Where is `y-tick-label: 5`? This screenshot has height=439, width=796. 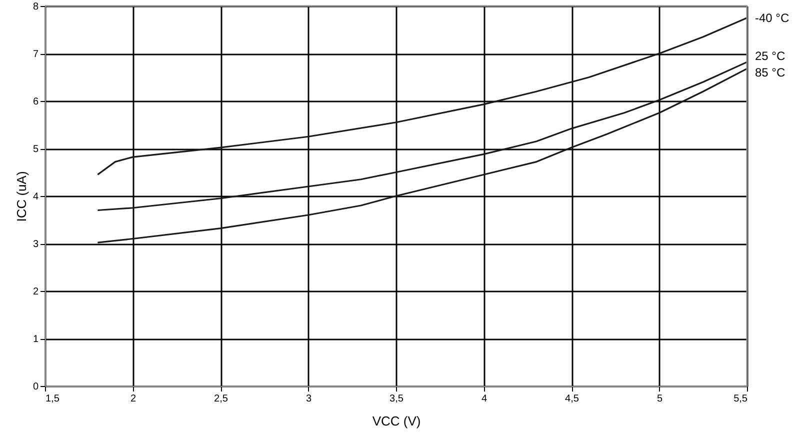 y-tick-label: 5 is located at coordinates (35, 149).